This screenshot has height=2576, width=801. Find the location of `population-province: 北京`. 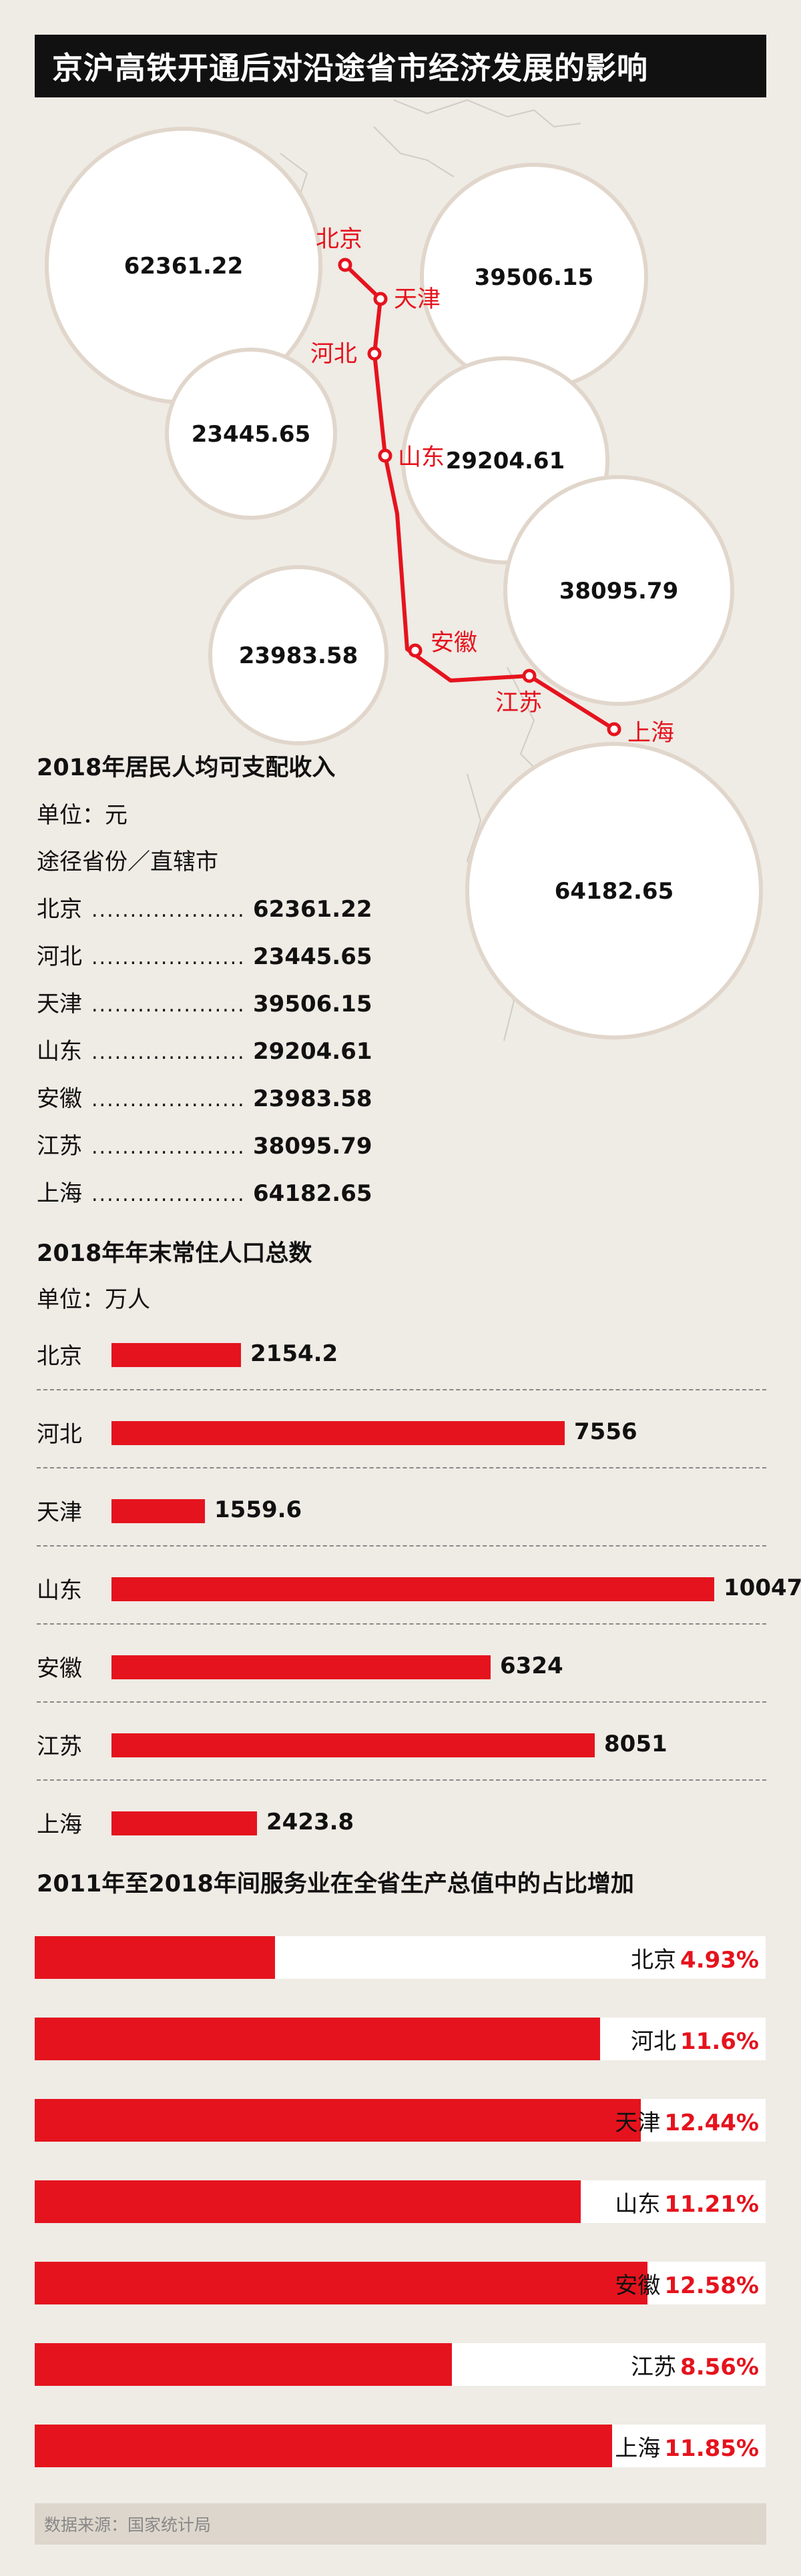

population-province: 北京 is located at coordinates (59, 1356).